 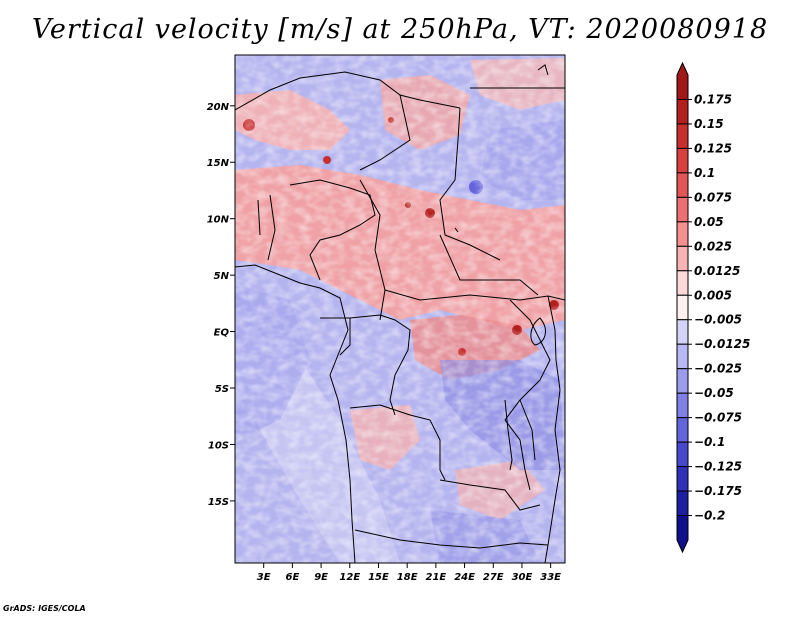 What do you see at coordinates (718, 418) in the screenshot?
I see `colorbar-level-label: −0.075` at bounding box center [718, 418].